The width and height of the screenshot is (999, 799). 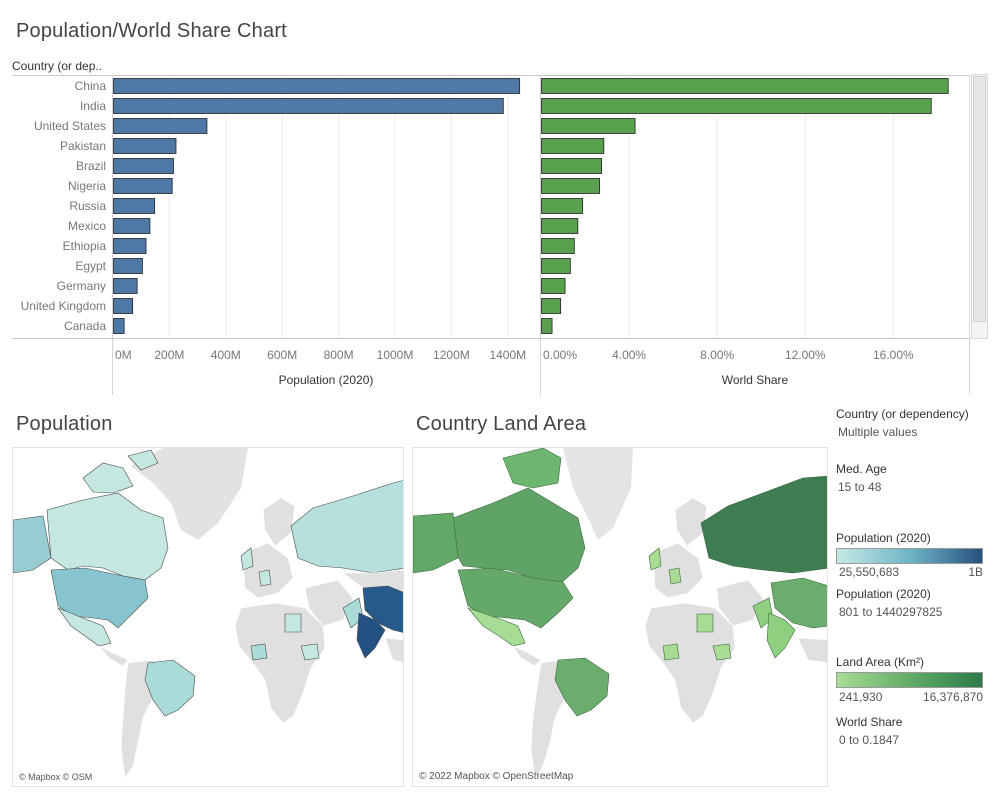 I want to click on map-india, so click(x=371, y=635).